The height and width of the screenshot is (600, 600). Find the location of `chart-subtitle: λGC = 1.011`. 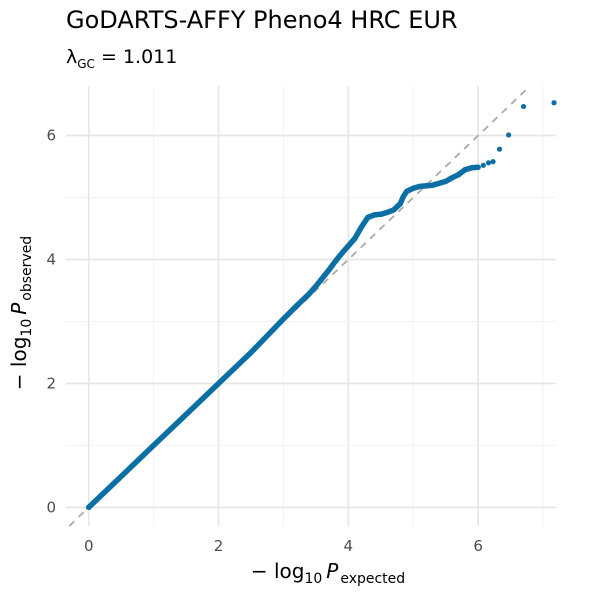

chart-subtitle: λGC = 1.011 is located at coordinates (121, 58).